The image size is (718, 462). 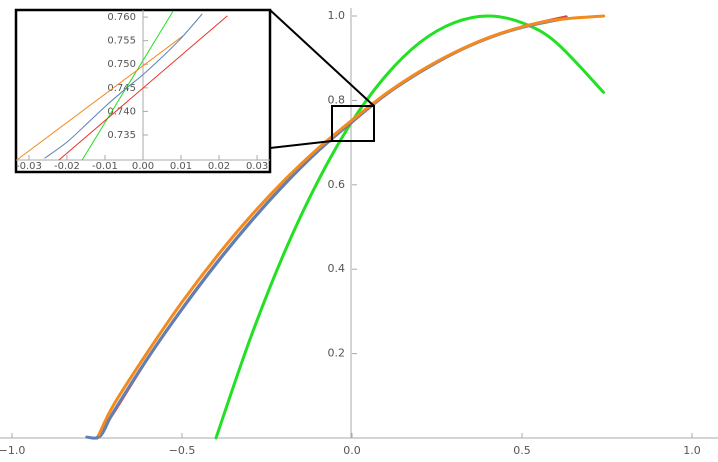 What do you see at coordinates (337, 353) in the screenshot?
I see `y-tick-label: 0.2` at bounding box center [337, 353].